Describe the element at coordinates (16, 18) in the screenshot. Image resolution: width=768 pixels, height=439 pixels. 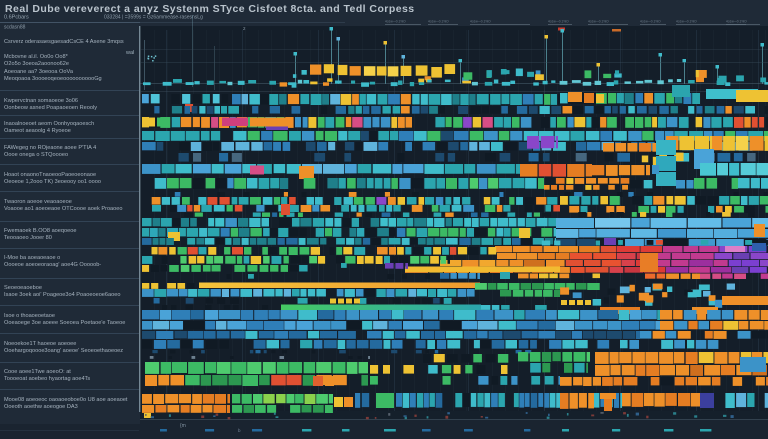
I see `svg-text: 0.6Pcbars` at that location.